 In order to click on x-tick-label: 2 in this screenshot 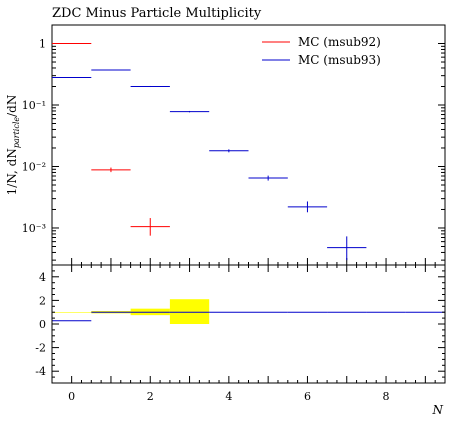, I will do `click(150, 396)`.